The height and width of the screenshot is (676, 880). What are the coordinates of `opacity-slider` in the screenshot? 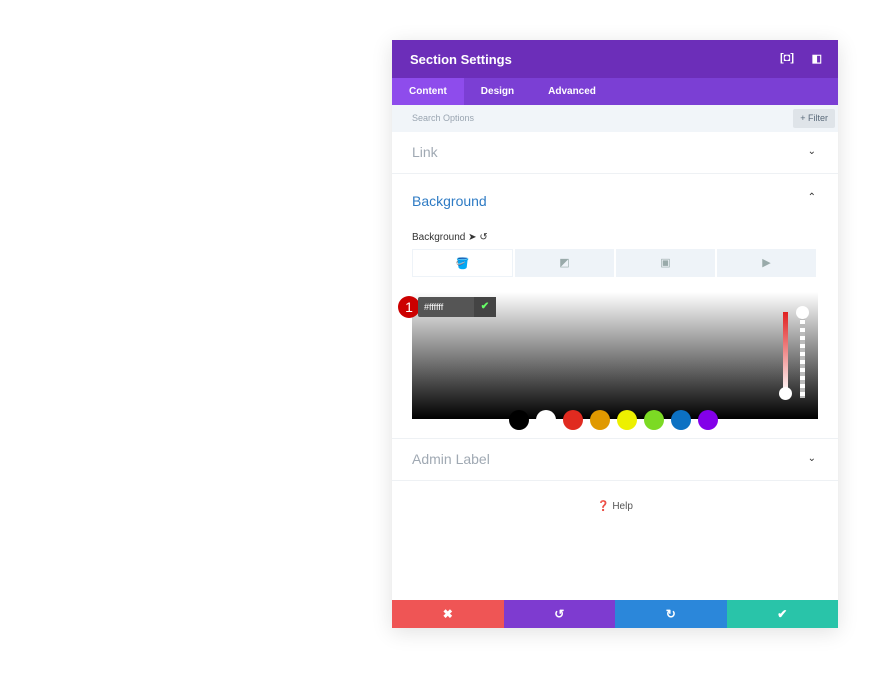 It's located at (802, 355).